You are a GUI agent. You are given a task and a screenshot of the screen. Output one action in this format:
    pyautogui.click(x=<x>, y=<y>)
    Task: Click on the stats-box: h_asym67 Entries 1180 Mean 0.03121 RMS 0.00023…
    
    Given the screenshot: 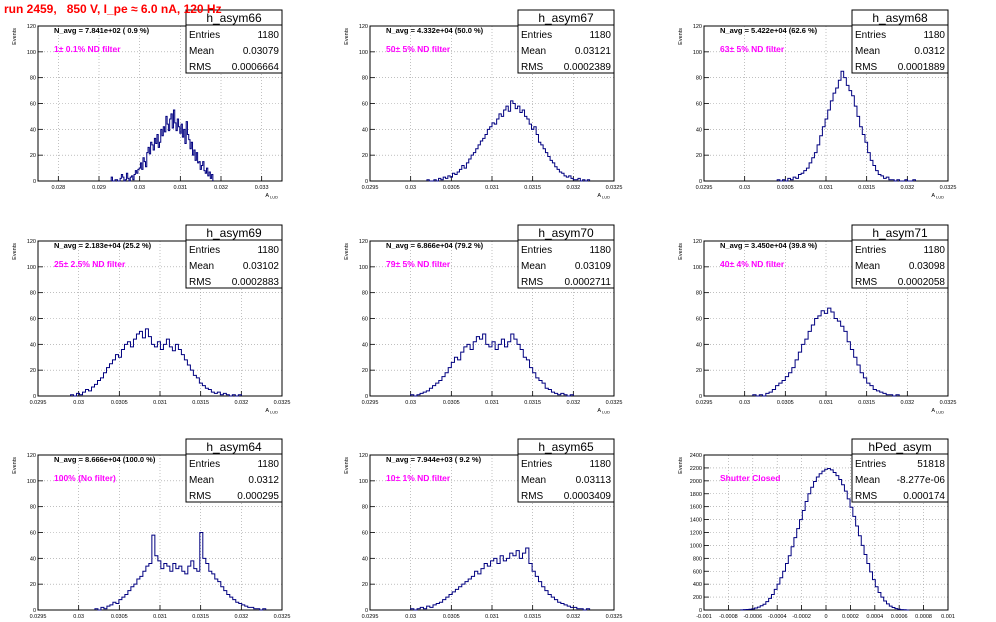 What is the action you would take?
    pyautogui.click(x=566, y=41)
    